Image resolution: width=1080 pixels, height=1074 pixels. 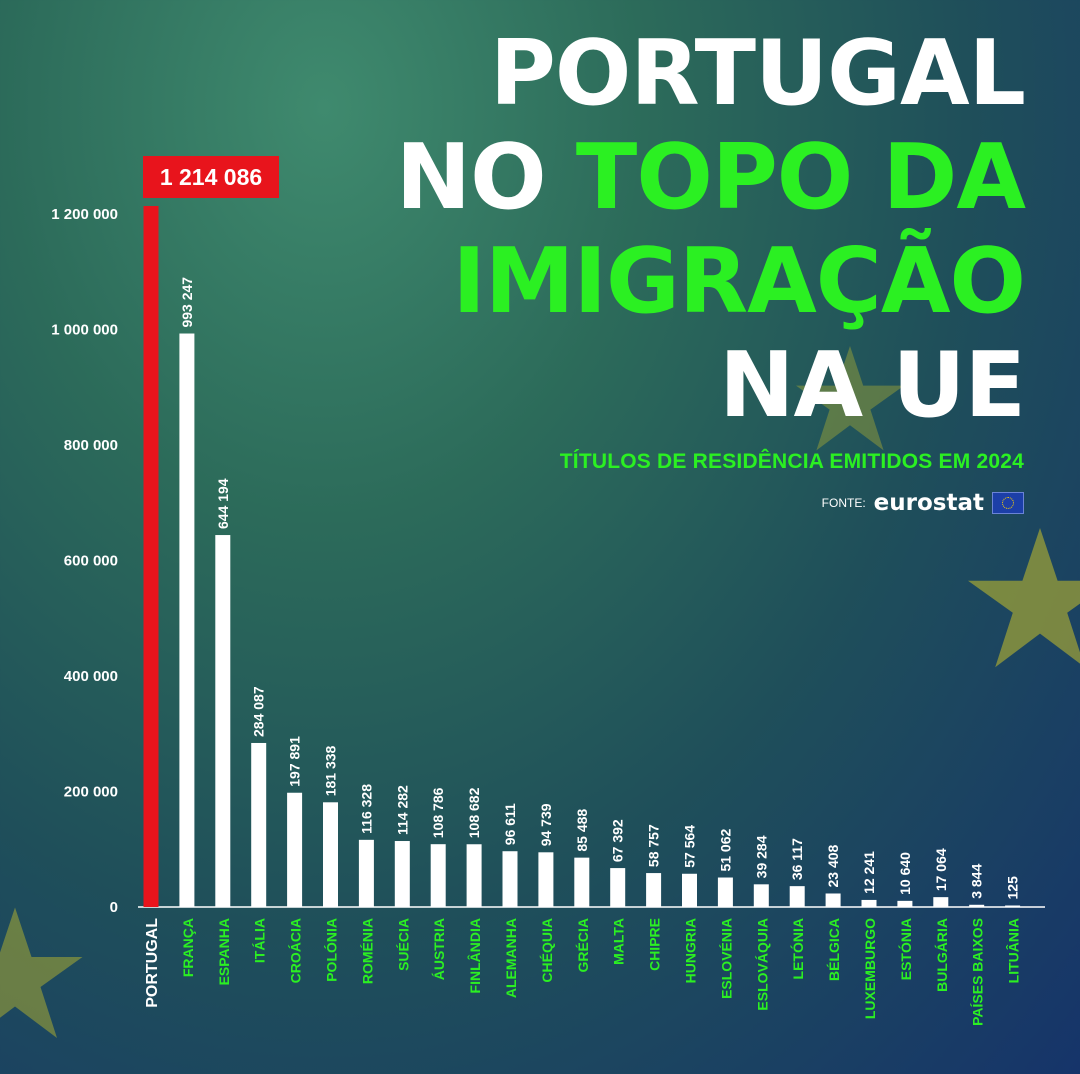 What do you see at coordinates (869, 872) in the screenshot?
I see `value-label: 12 241` at bounding box center [869, 872].